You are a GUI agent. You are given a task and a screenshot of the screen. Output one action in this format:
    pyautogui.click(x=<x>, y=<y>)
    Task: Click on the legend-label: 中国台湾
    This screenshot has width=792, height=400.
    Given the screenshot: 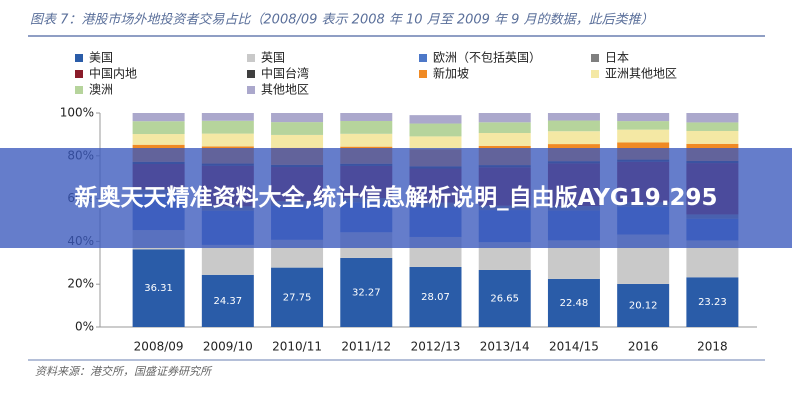 What is the action you would take?
    pyautogui.click(x=285, y=73)
    